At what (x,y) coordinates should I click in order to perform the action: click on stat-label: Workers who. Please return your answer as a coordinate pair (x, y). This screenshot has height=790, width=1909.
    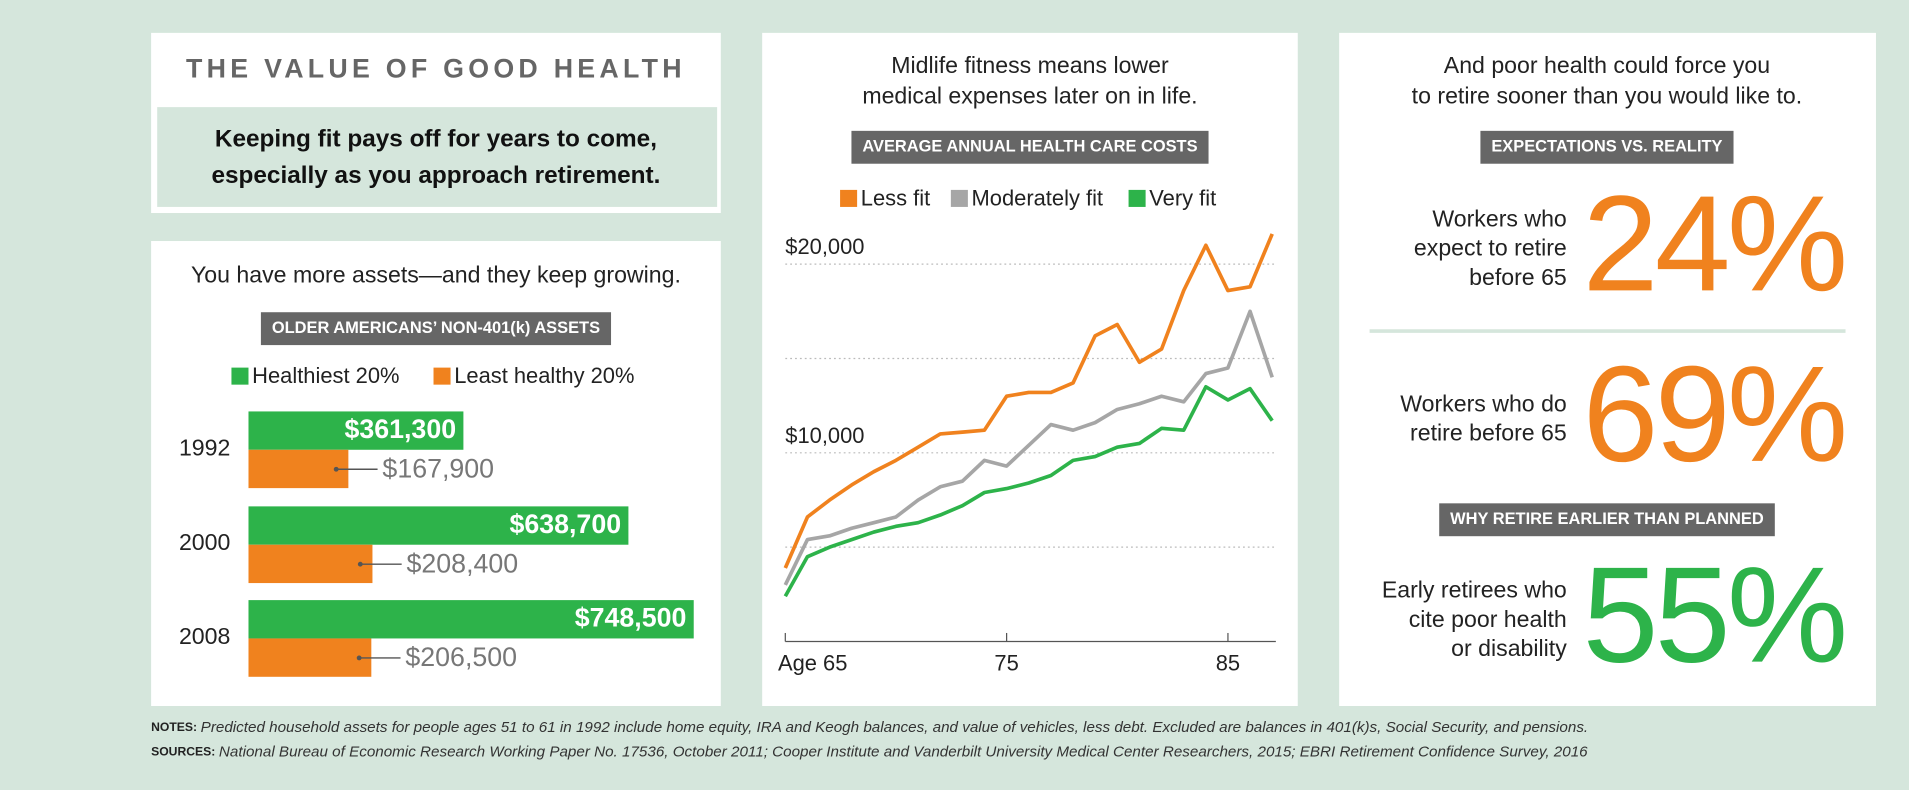
    Looking at the image, I should click on (1499, 218).